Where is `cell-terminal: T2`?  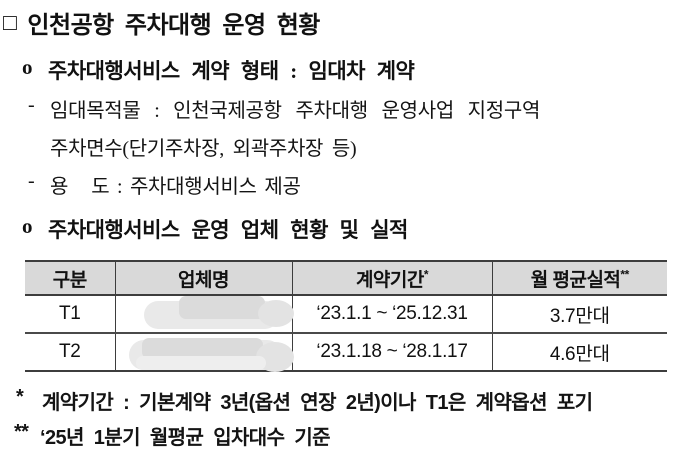 cell-terminal: T2 is located at coordinates (70, 352).